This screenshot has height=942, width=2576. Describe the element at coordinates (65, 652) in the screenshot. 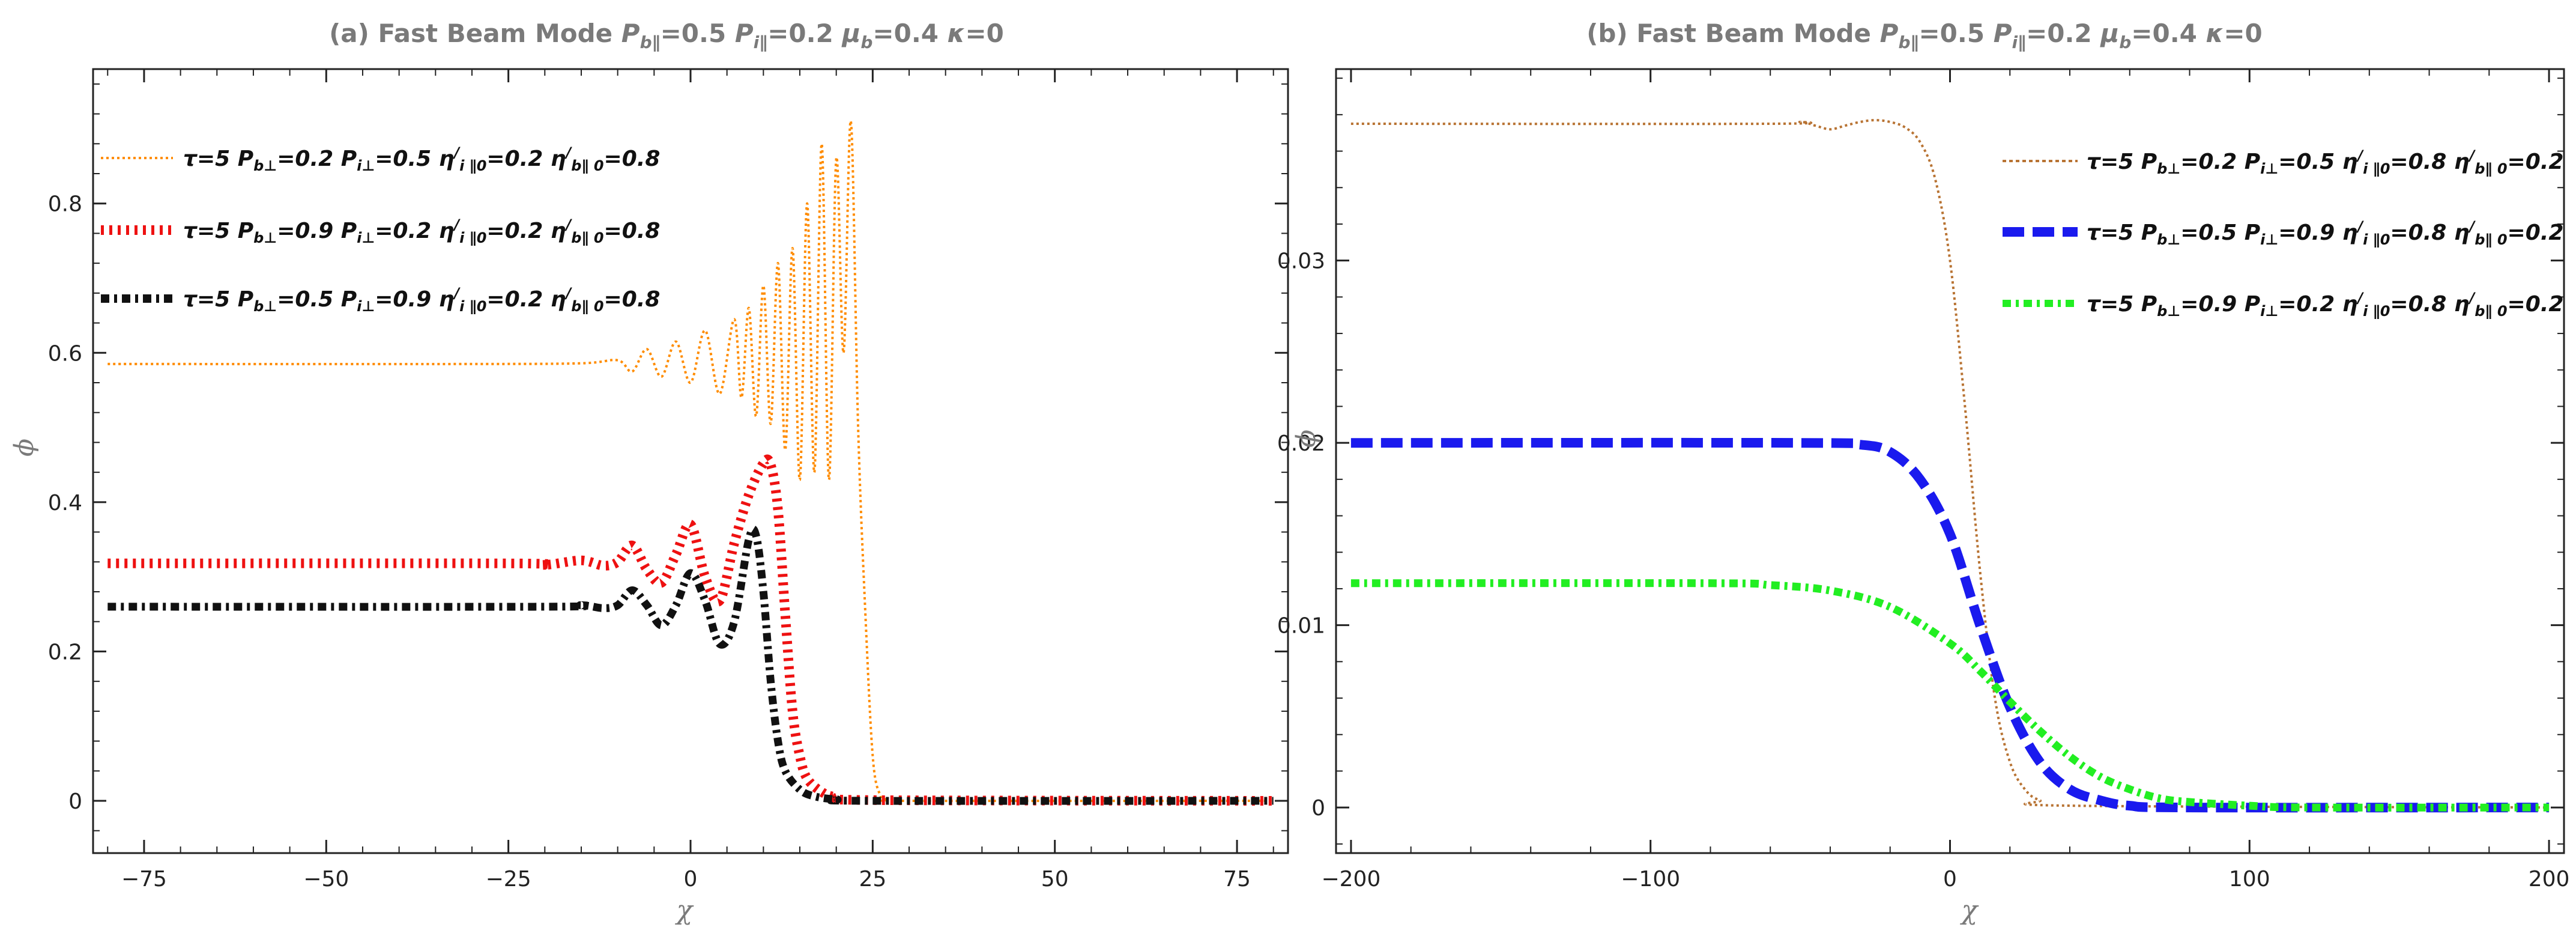

I see `ytick-label-a-1: 0.2` at that location.